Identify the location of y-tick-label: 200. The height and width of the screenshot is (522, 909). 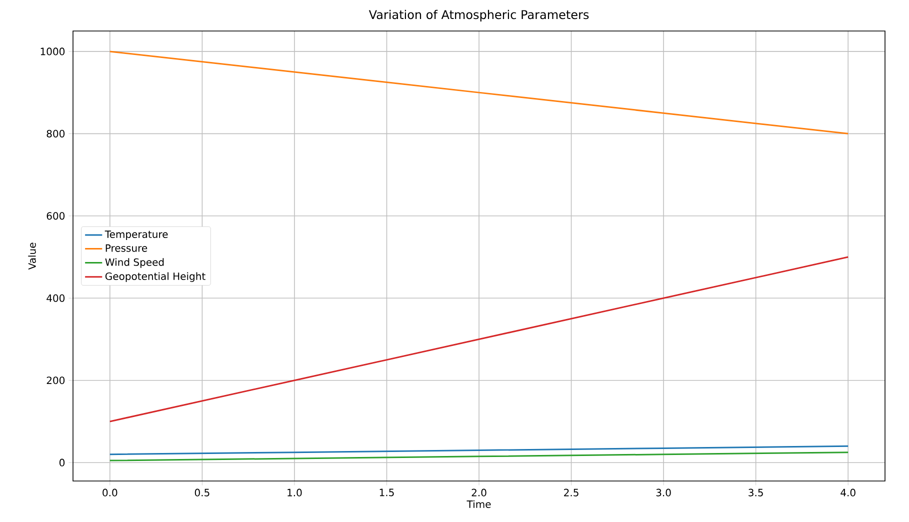
(55, 380).